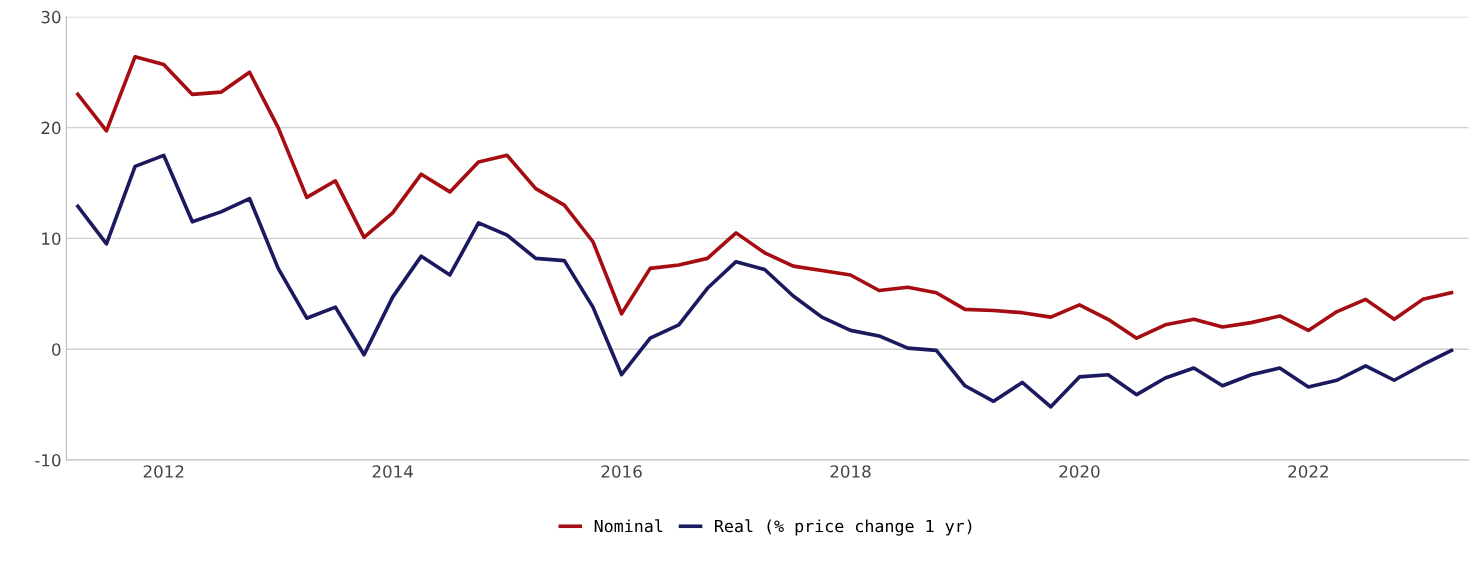  What do you see at coordinates (1308, 471) in the screenshot?
I see `x-tick-label: 2022` at bounding box center [1308, 471].